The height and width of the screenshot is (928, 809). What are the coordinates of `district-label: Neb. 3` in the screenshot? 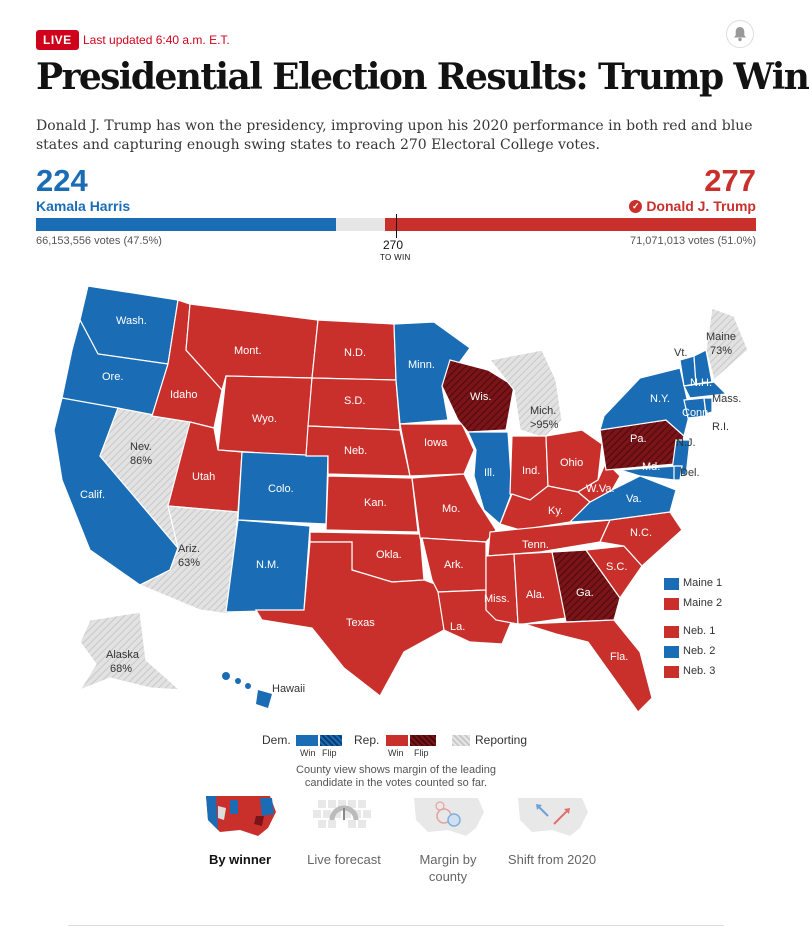 It's located at (699, 671).